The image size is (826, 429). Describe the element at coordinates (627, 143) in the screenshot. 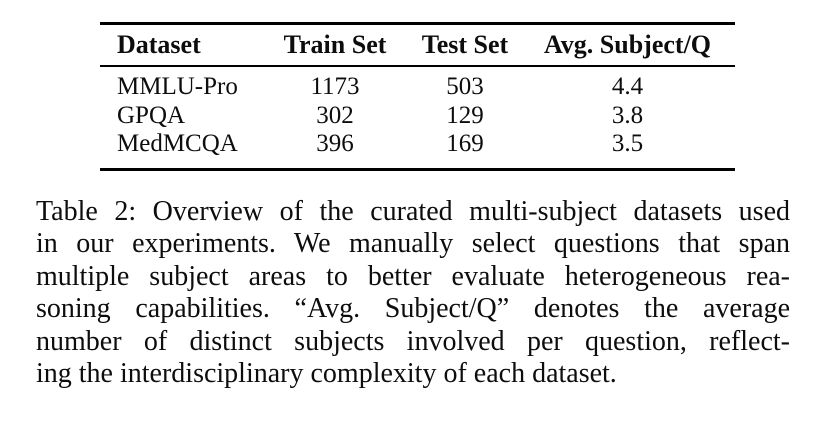

I see `cell-avg-subject-q: 3.5` at that location.